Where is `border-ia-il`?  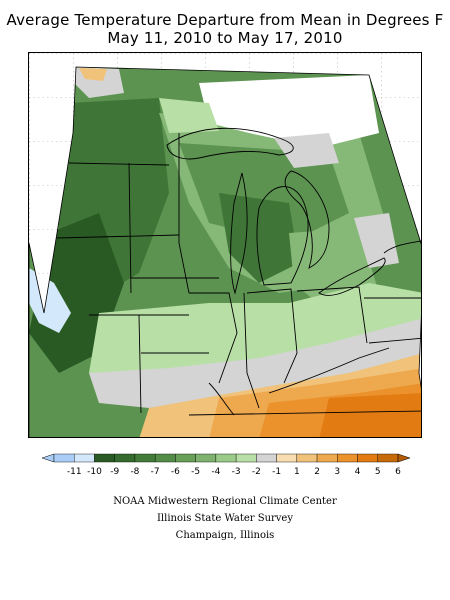
border-ia-il is located at coordinates (213, 338).